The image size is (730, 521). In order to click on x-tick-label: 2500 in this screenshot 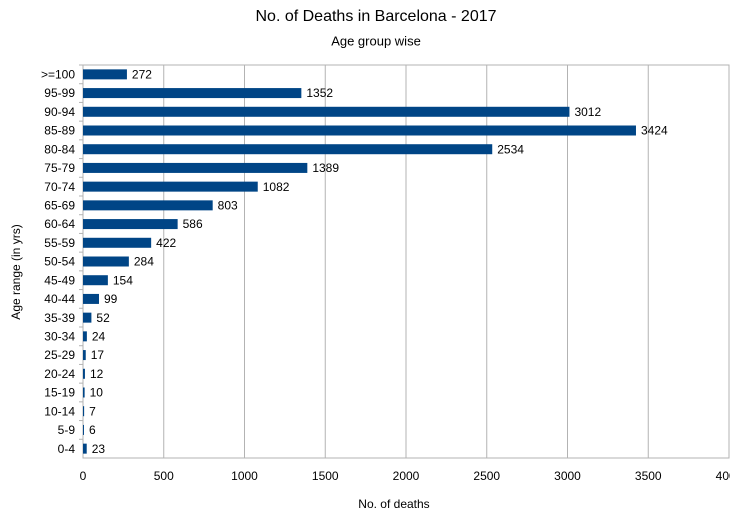, I will do `click(486, 476)`.